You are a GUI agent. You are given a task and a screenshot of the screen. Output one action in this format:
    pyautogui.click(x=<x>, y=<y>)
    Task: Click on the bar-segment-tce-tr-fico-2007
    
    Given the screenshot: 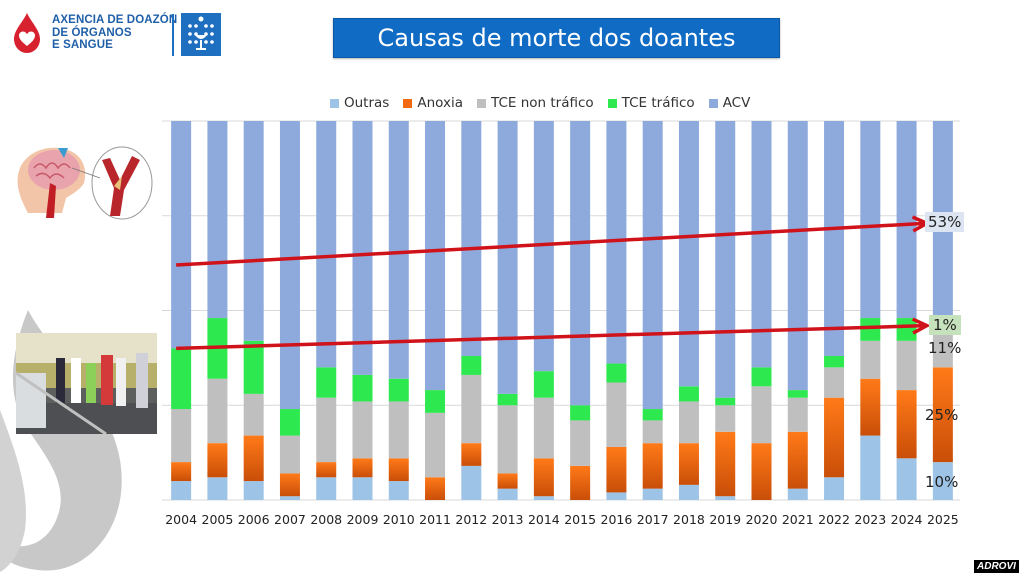 What is the action you would take?
    pyautogui.click(x=289, y=422)
    